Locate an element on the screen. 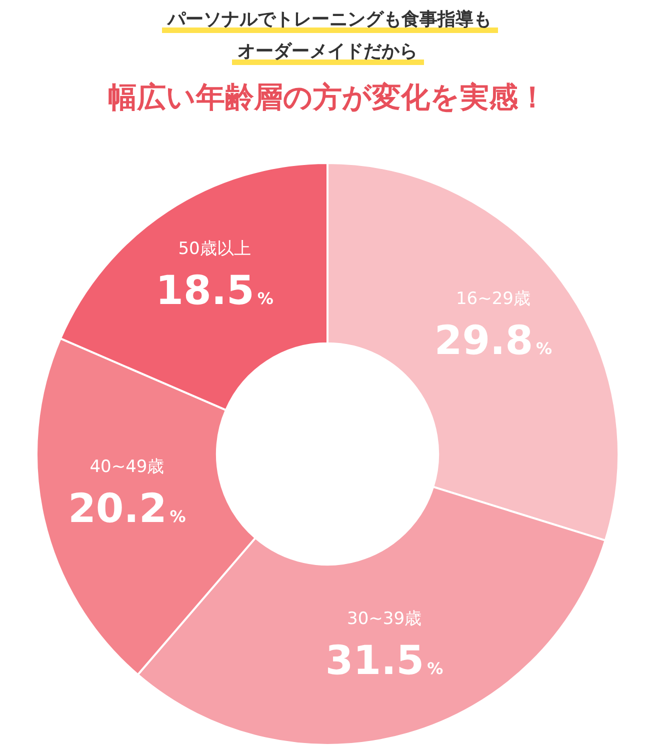 This screenshot has height=751, width=655. slice-label: 16~29歳 is located at coordinates (493, 298).